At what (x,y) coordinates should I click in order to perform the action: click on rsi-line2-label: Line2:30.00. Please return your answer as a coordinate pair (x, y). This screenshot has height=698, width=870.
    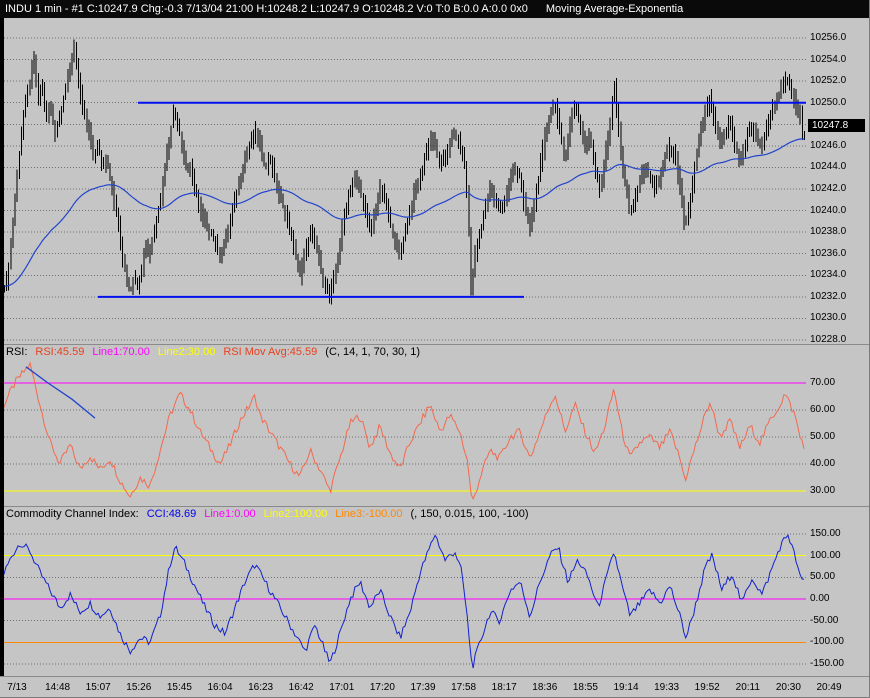
    Looking at the image, I should click on (186, 352).